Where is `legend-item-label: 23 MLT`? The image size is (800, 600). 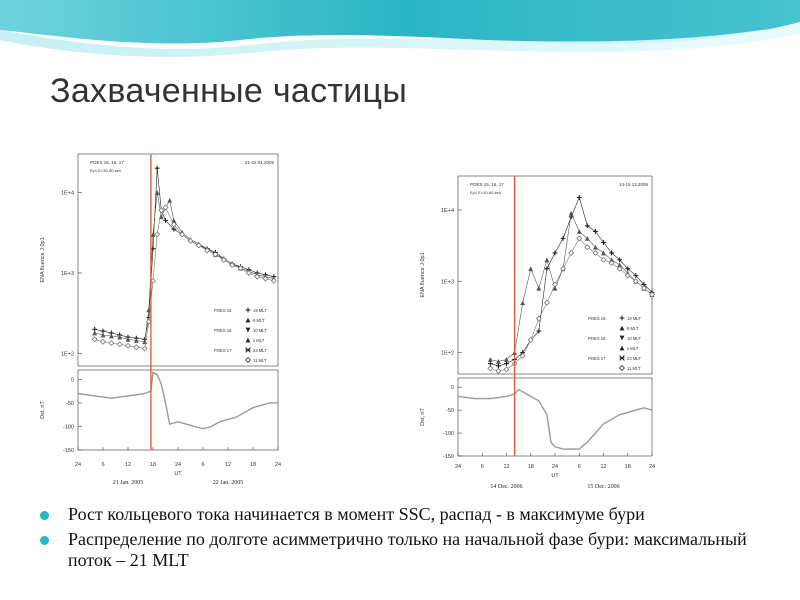 legend-item-label: 23 MLT is located at coordinates (634, 358).